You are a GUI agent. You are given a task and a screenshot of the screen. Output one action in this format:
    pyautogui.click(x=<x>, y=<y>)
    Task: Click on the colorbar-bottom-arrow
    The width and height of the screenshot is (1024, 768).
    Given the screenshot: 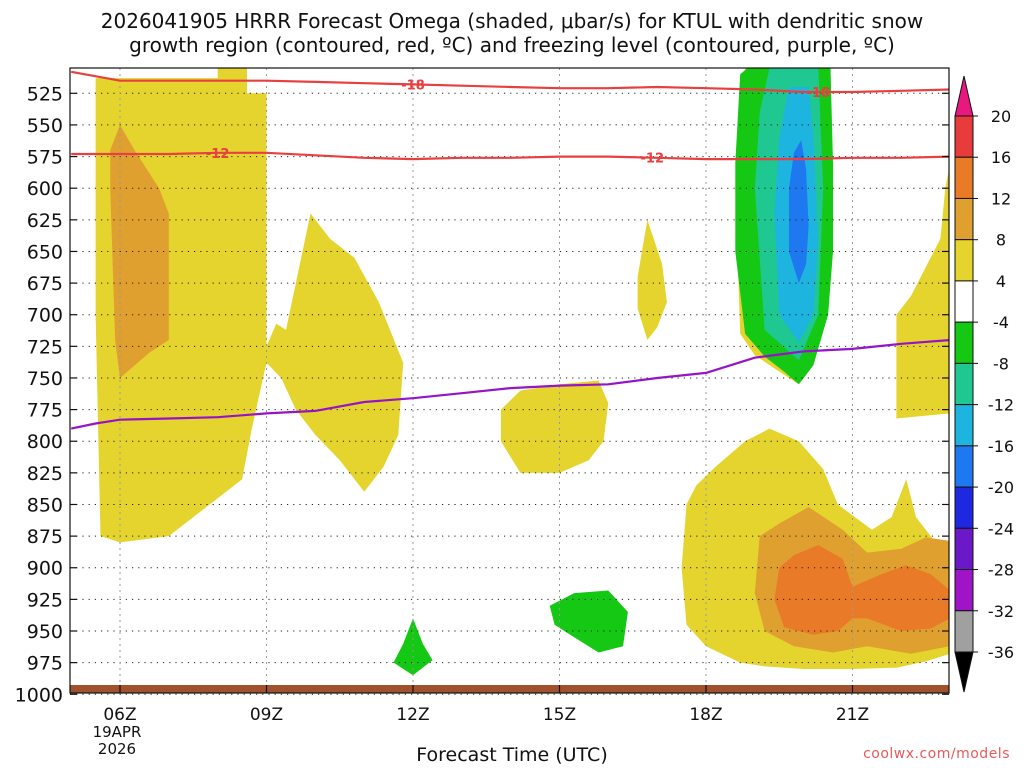 What is the action you would take?
    pyautogui.click(x=964, y=672)
    